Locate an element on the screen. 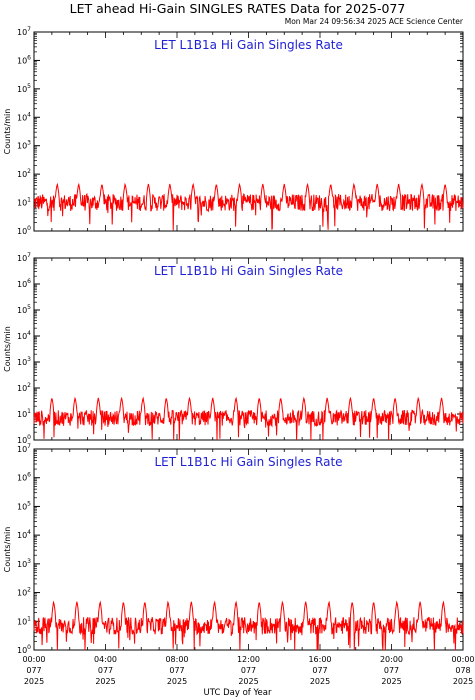 This screenshot has height=700, width=475. x-tick-label-group: 16:00 077 2025 is located at coordinates (319, 670).